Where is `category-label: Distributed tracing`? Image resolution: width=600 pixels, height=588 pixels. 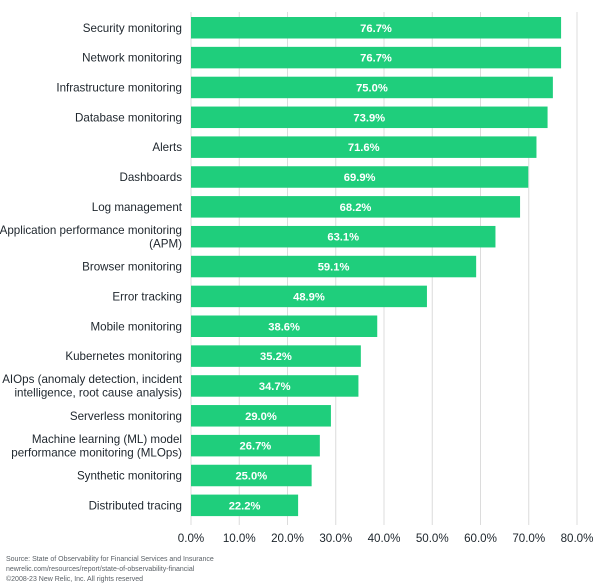 category-label: Distributed tracing is located at coordinates (135, 505).